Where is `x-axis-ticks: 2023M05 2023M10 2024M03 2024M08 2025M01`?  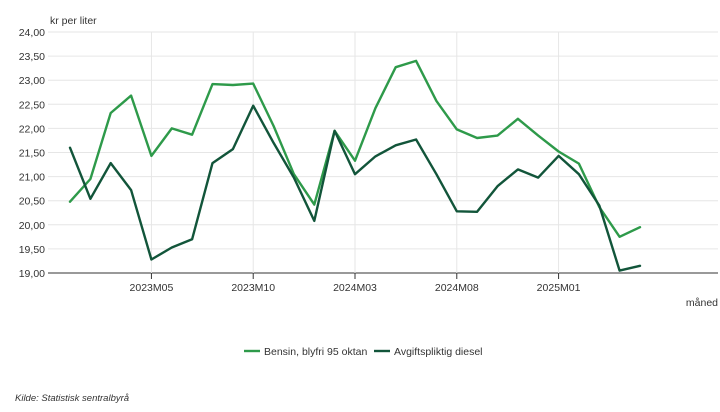
x-axis-ticks: 2023M05 2023M10 2024M03 2024M08 2025M01 is located at coordinates (355, 283).